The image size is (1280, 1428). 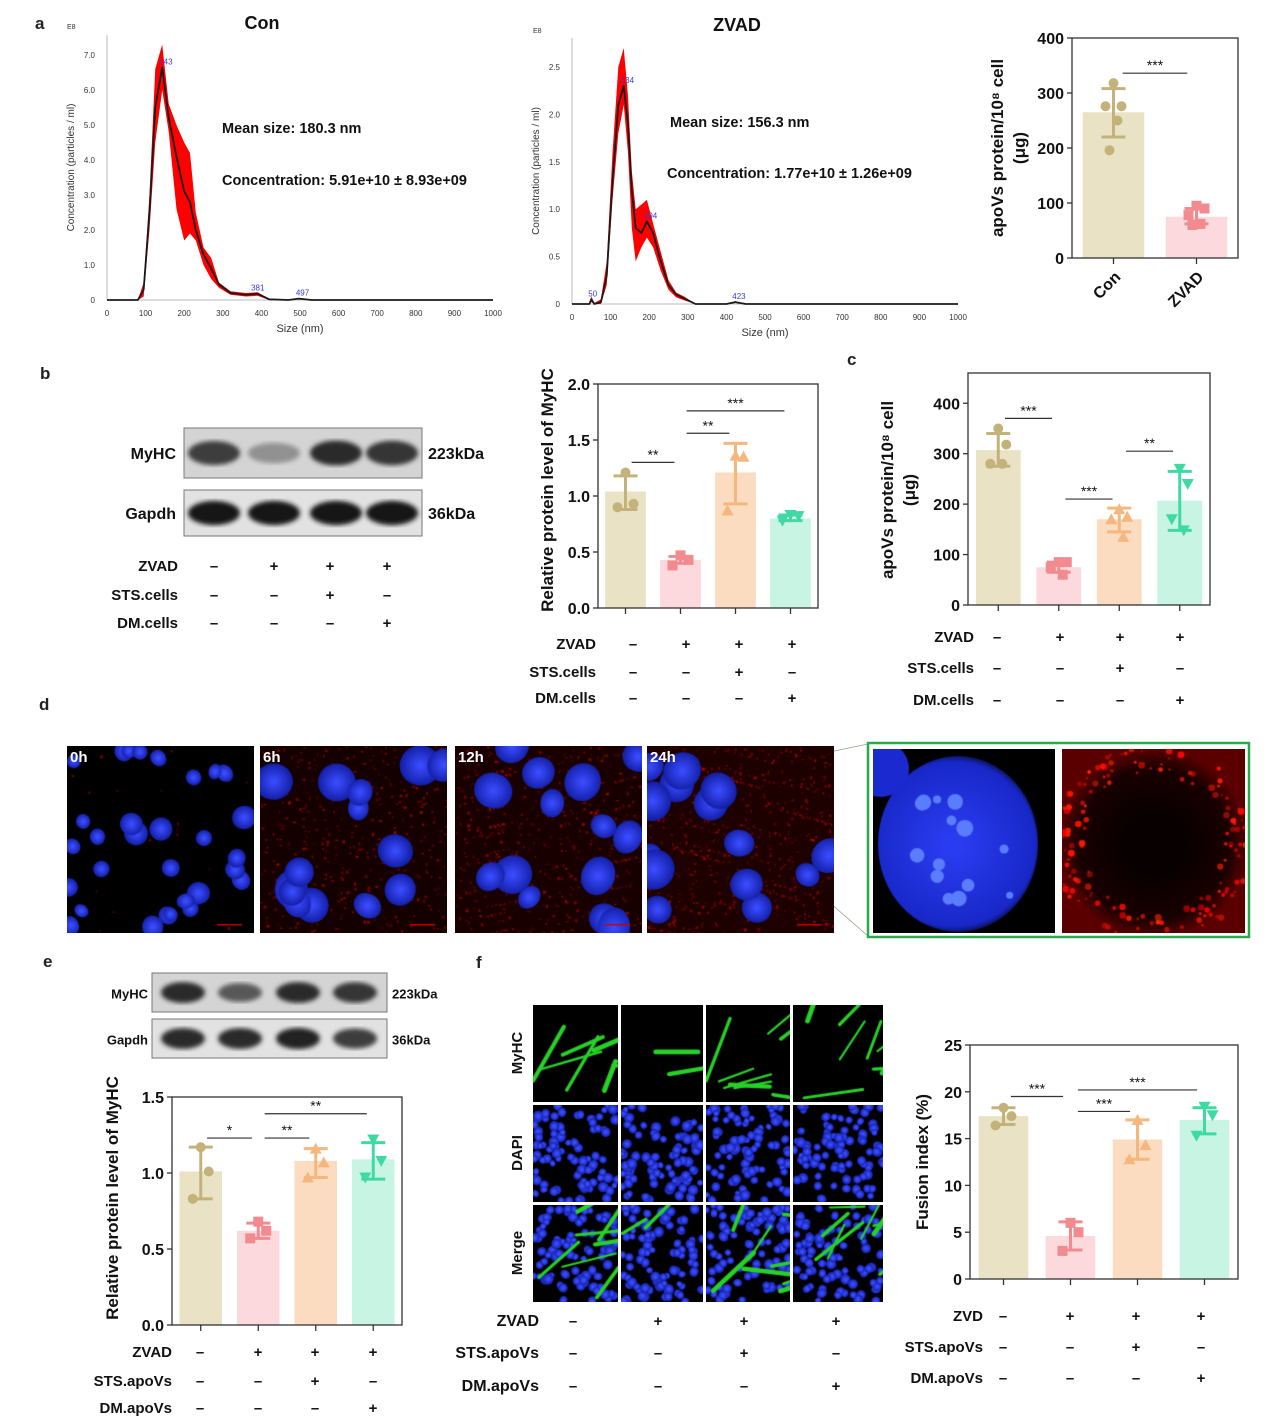 I want to click on timecourse-image-0h, so click(x=160, y=839).